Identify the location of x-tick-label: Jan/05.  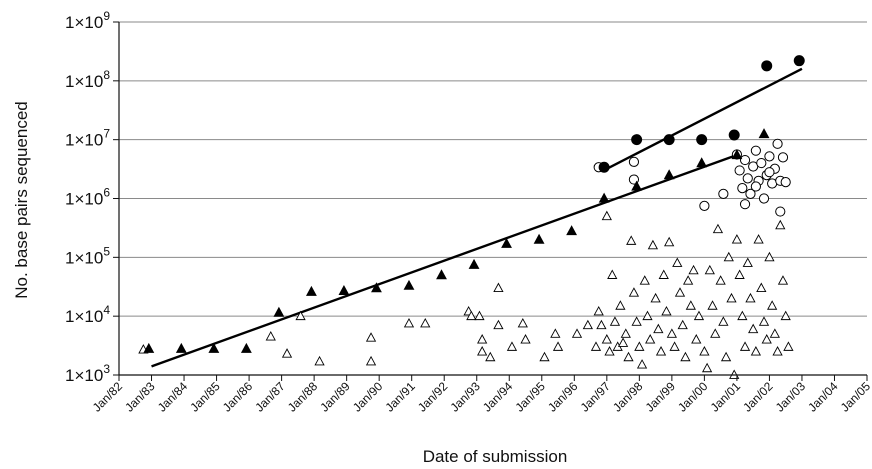
(855, 397).